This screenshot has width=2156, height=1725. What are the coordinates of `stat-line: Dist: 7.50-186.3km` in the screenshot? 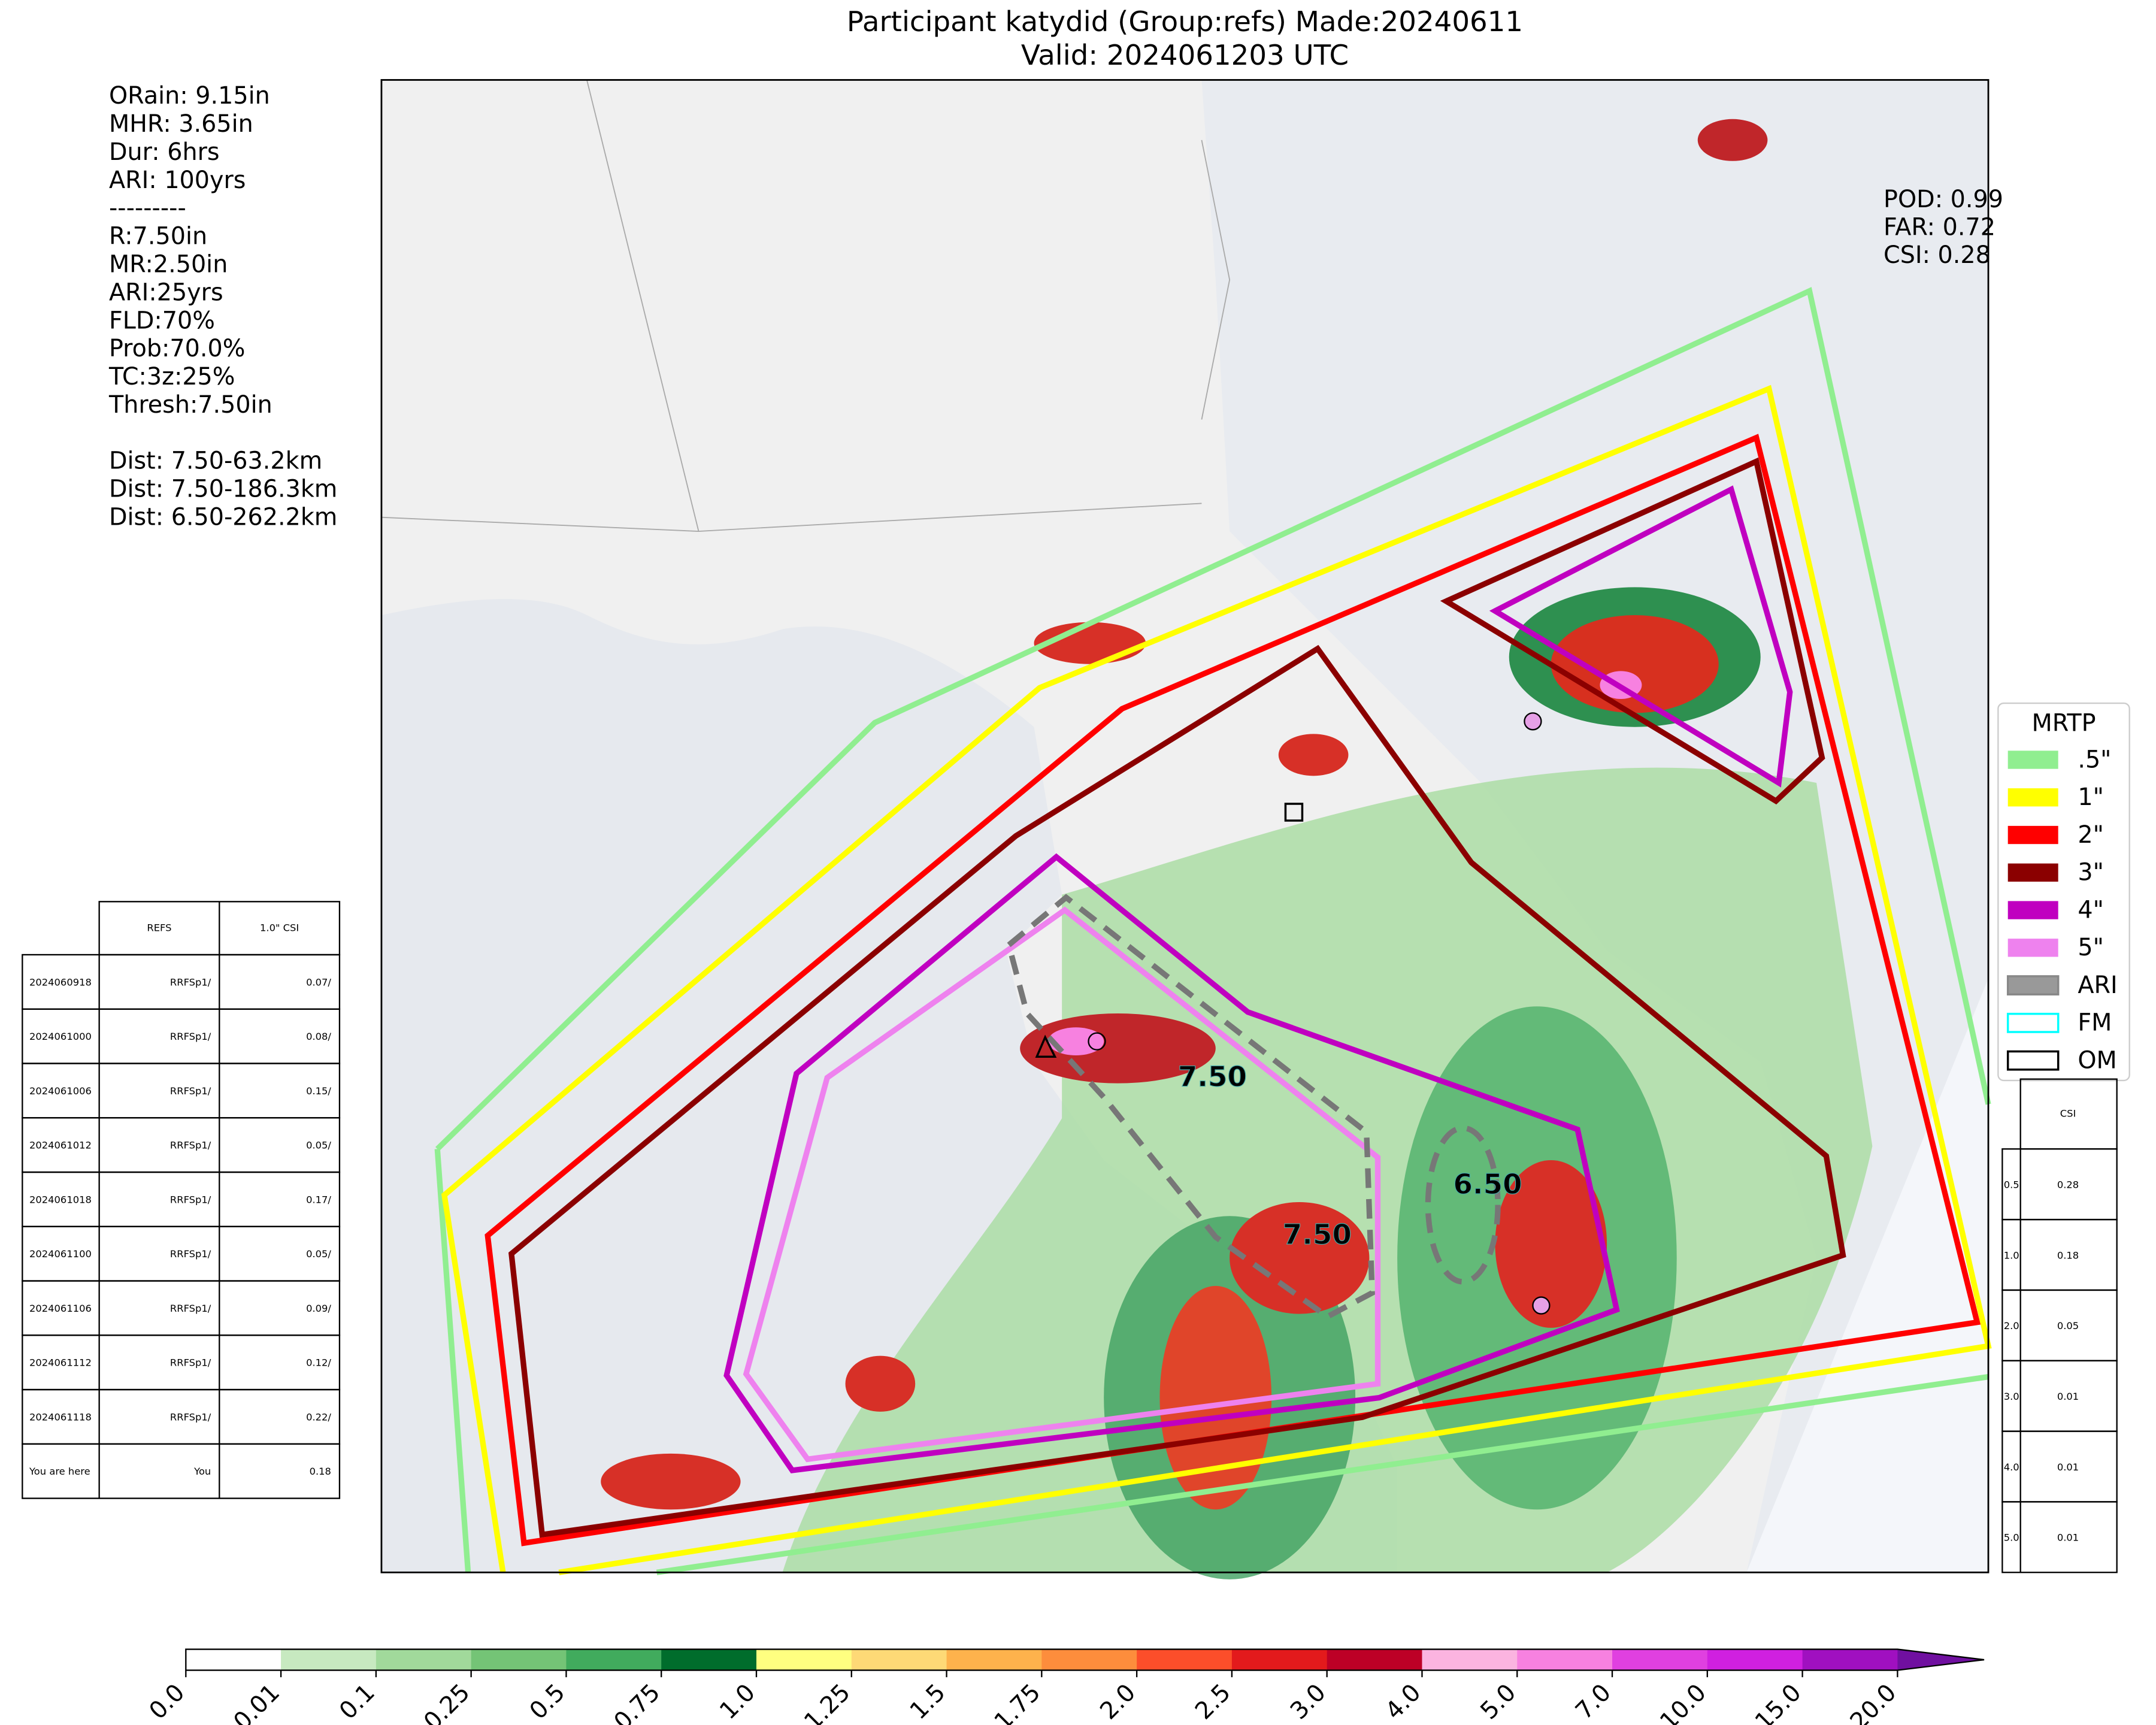 It's located at (223, 489).